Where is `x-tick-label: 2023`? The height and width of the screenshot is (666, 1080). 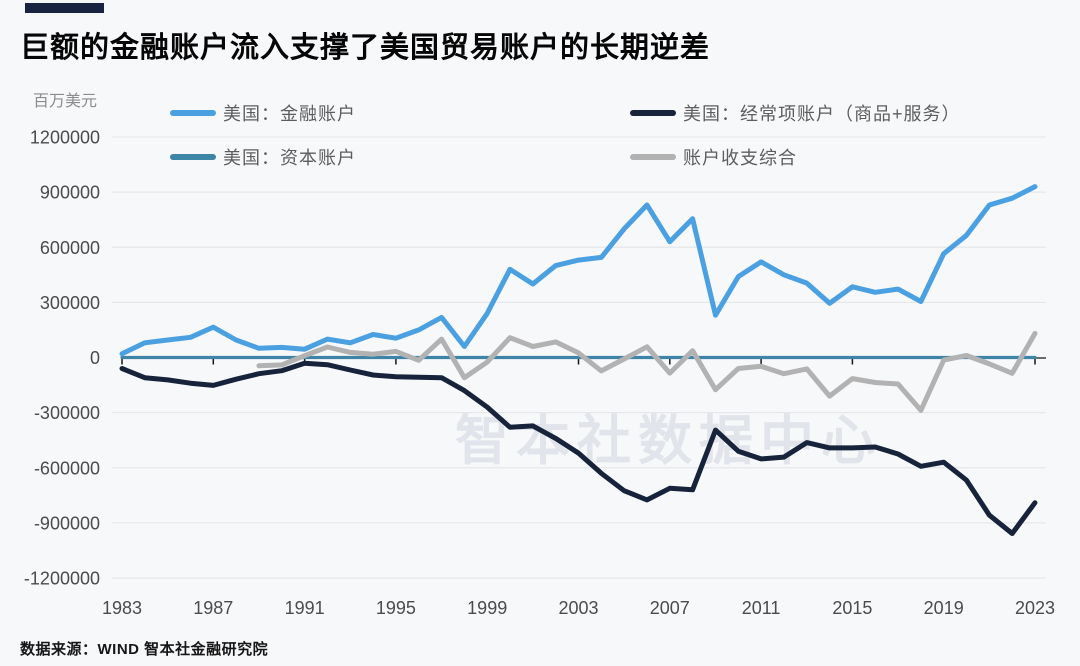 x-tick-label: 2023 is located at coordinates (1035, 608).